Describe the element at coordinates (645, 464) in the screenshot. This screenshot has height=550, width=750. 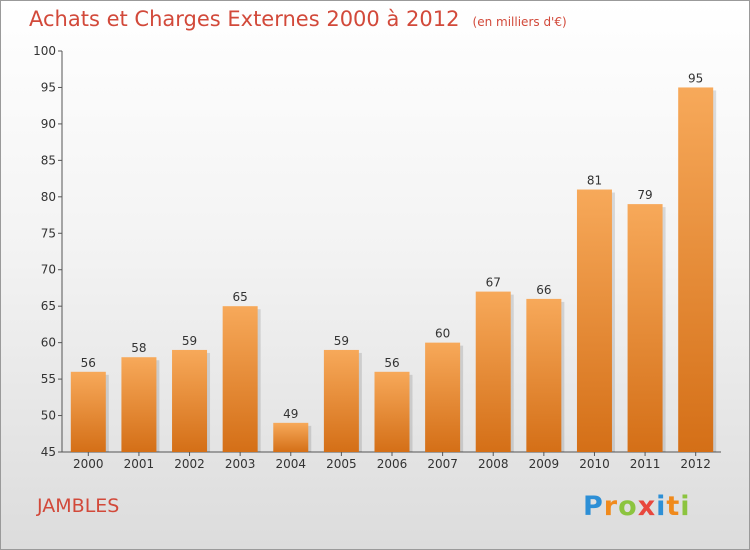
I see `x-tick-label: 2011` at that location.